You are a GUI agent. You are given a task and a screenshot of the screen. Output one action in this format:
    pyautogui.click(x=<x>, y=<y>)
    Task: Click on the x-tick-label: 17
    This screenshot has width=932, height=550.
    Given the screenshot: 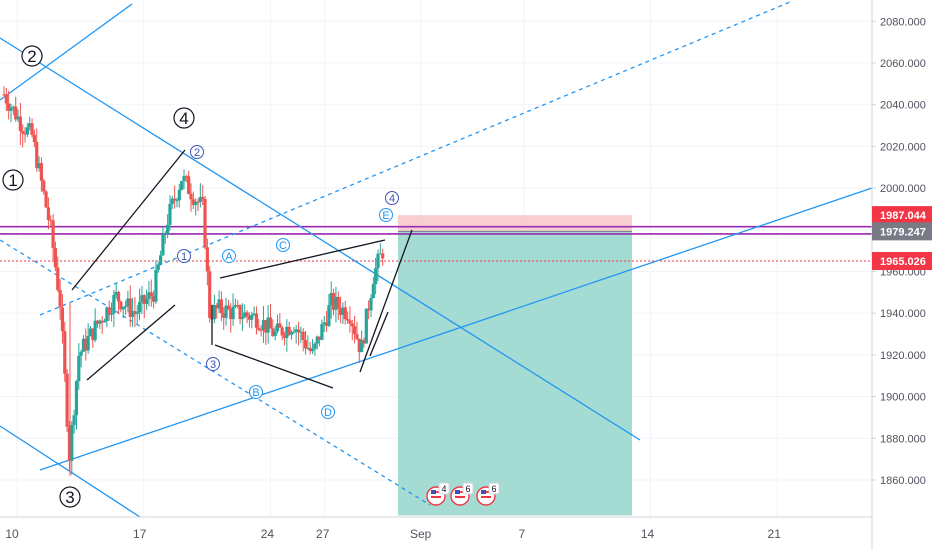 What is the action you would take?
    pyautogui.click(x=140, y=534)
    